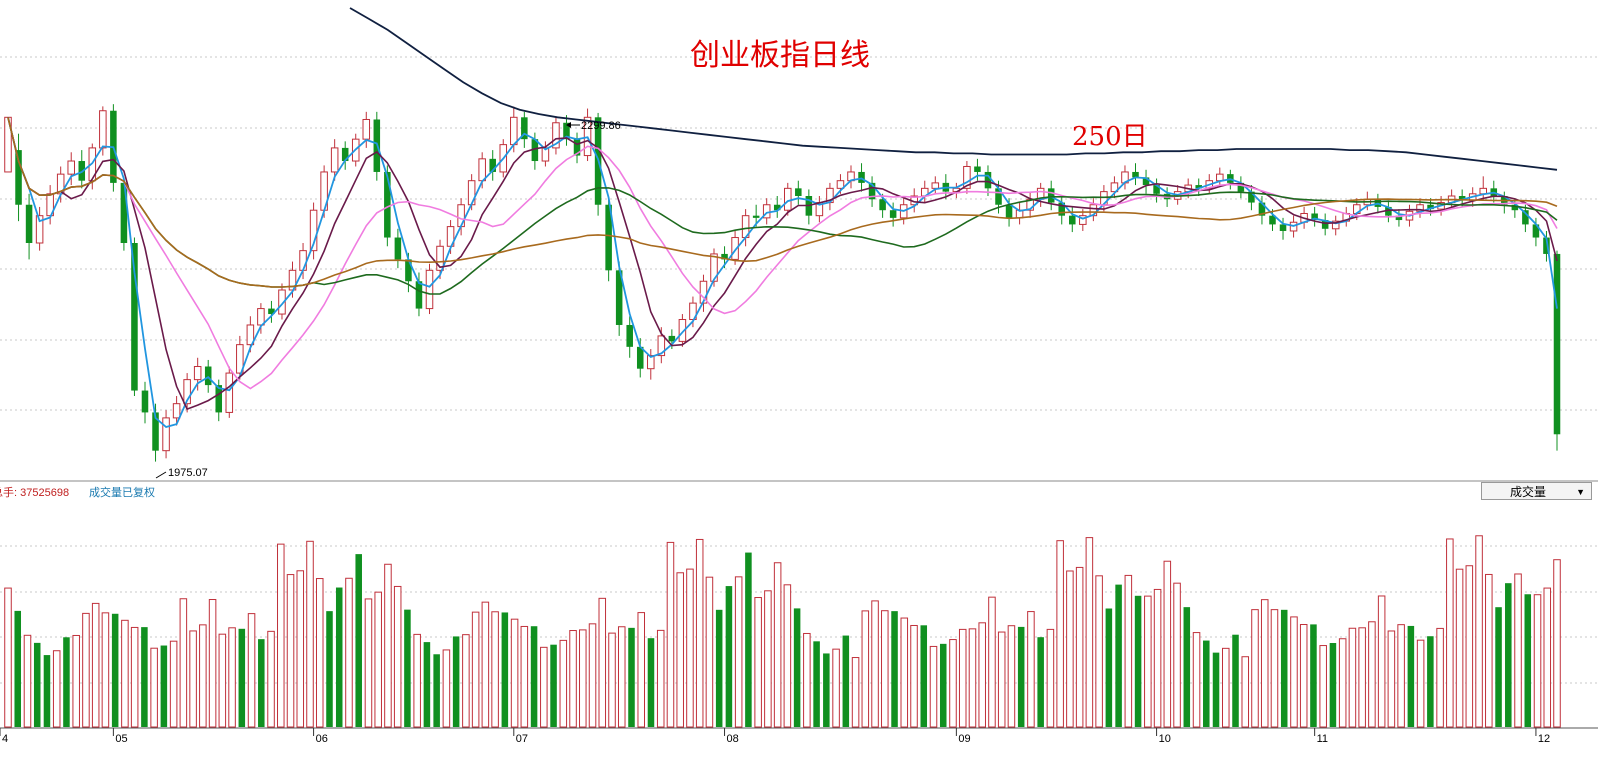 This screenshot has height=758, width=1598. I want to click on volume-value: 37525698, so click(44, 493).